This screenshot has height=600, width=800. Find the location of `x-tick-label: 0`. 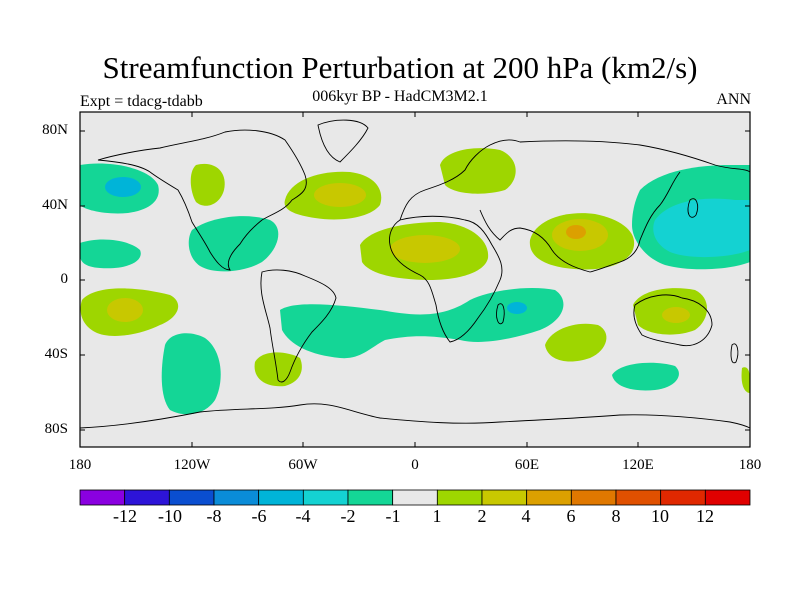

x-tick-label: 0 is located at coordinates (415, 465).